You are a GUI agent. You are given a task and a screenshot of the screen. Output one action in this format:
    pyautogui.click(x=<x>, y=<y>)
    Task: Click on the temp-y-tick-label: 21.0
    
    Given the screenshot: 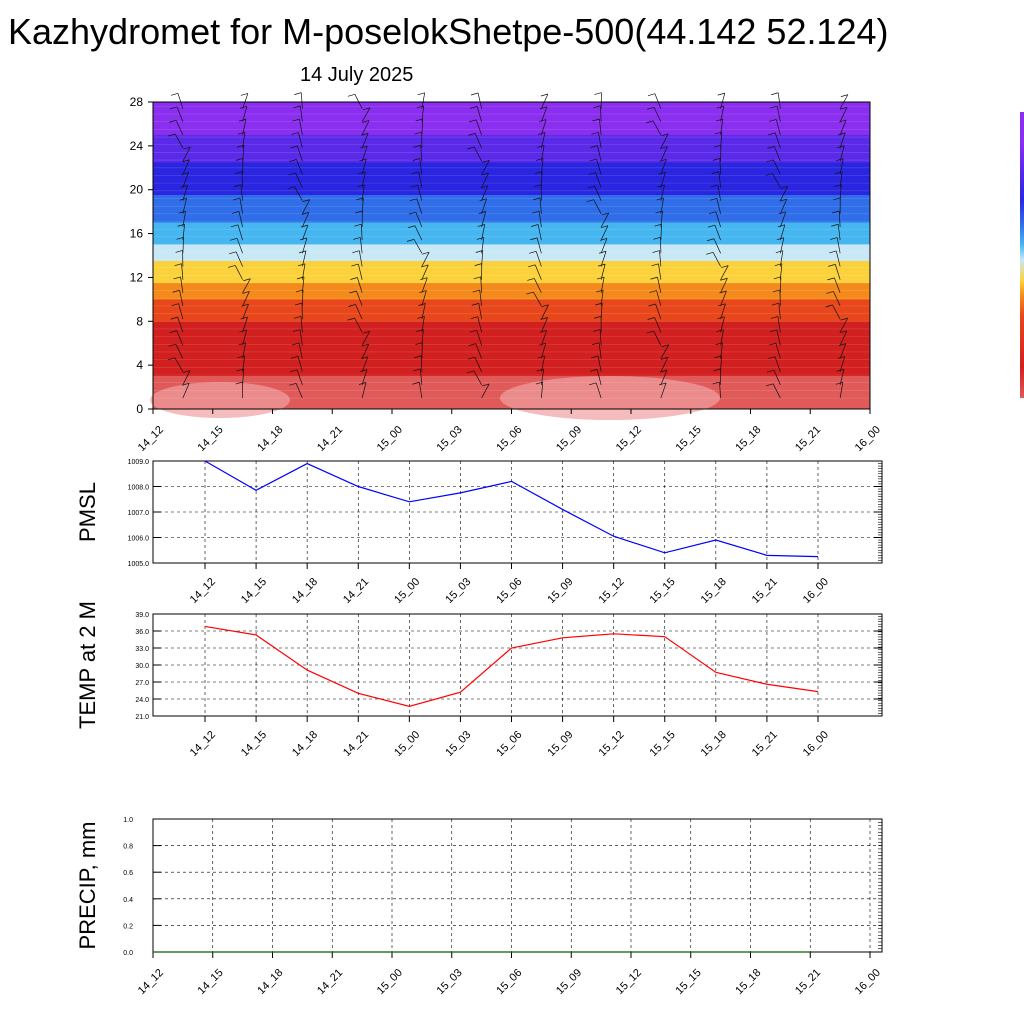 What is the action you would take?
    pyautogui.click(x=142, y=717)
    